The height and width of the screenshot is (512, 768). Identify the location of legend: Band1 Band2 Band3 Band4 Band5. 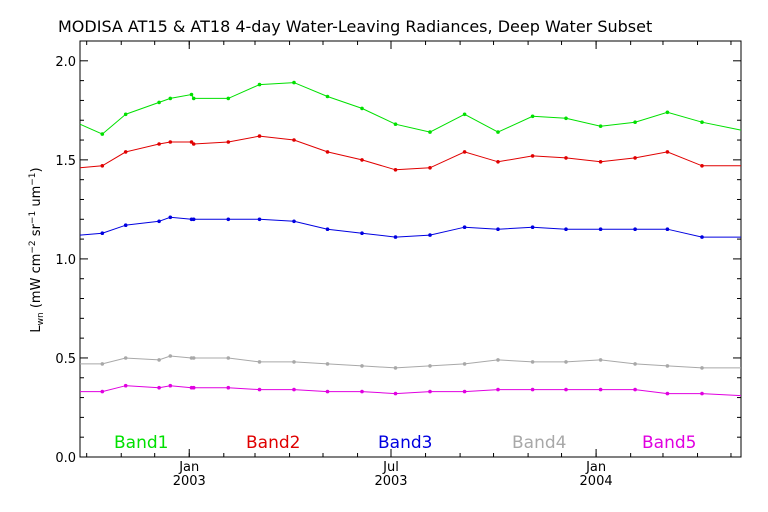
(405, 443).